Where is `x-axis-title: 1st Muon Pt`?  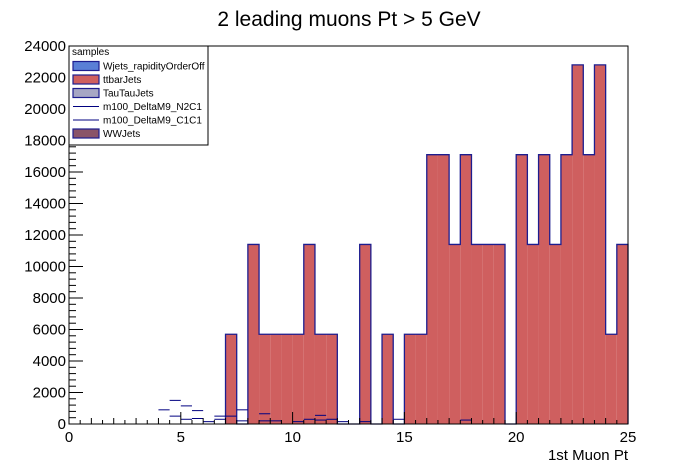 x-axis-title: 1st Muon Pt is located at coordinates (588, 455).